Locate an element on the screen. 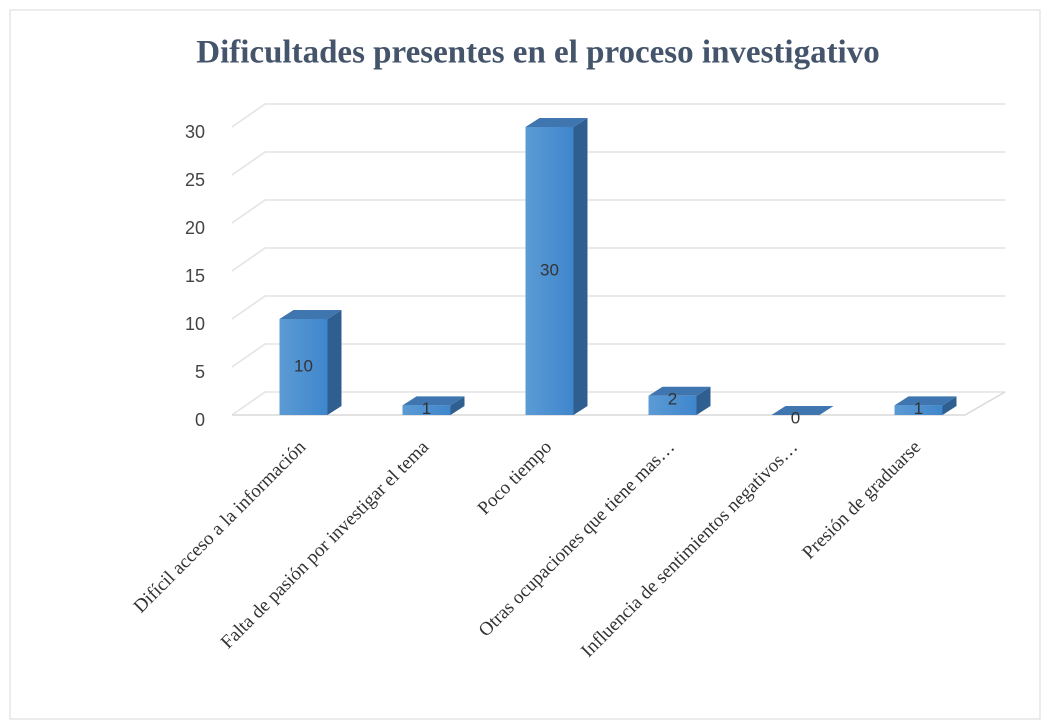 The height and width of the screenshot is (723, 1051). y-tick-label: 15 is located at coordinates (195, 276).